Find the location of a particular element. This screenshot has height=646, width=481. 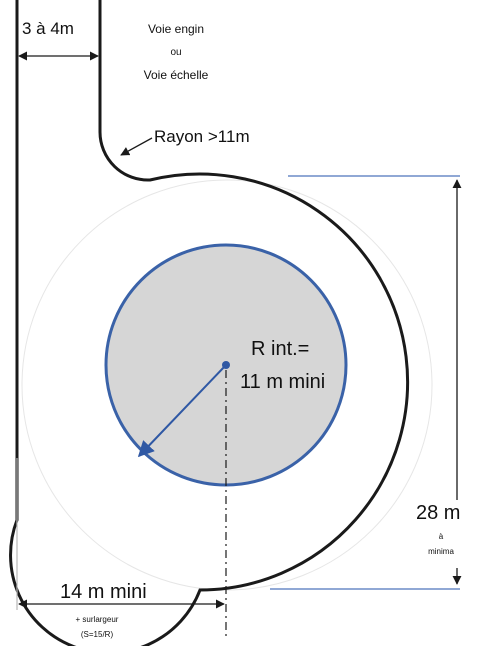

road-width-label: 3 à 4m is located at coordinates (48, 28).